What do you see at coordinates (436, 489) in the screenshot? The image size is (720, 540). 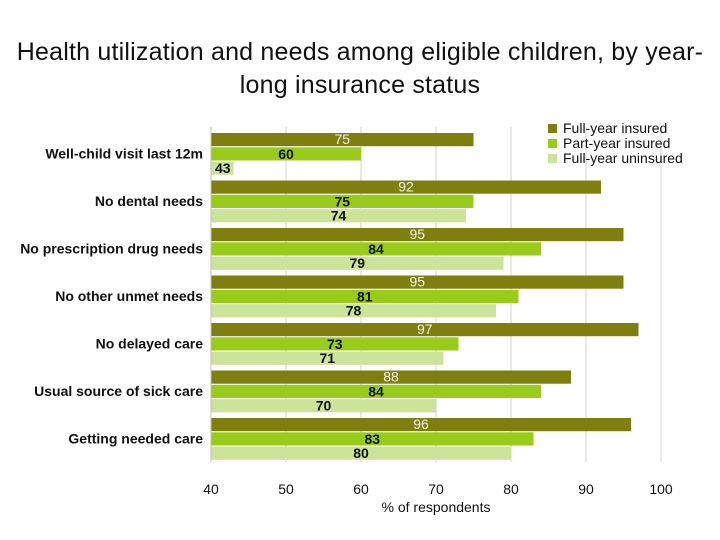 I see `x-tick-label: 70` at bounding box center [436, 489].